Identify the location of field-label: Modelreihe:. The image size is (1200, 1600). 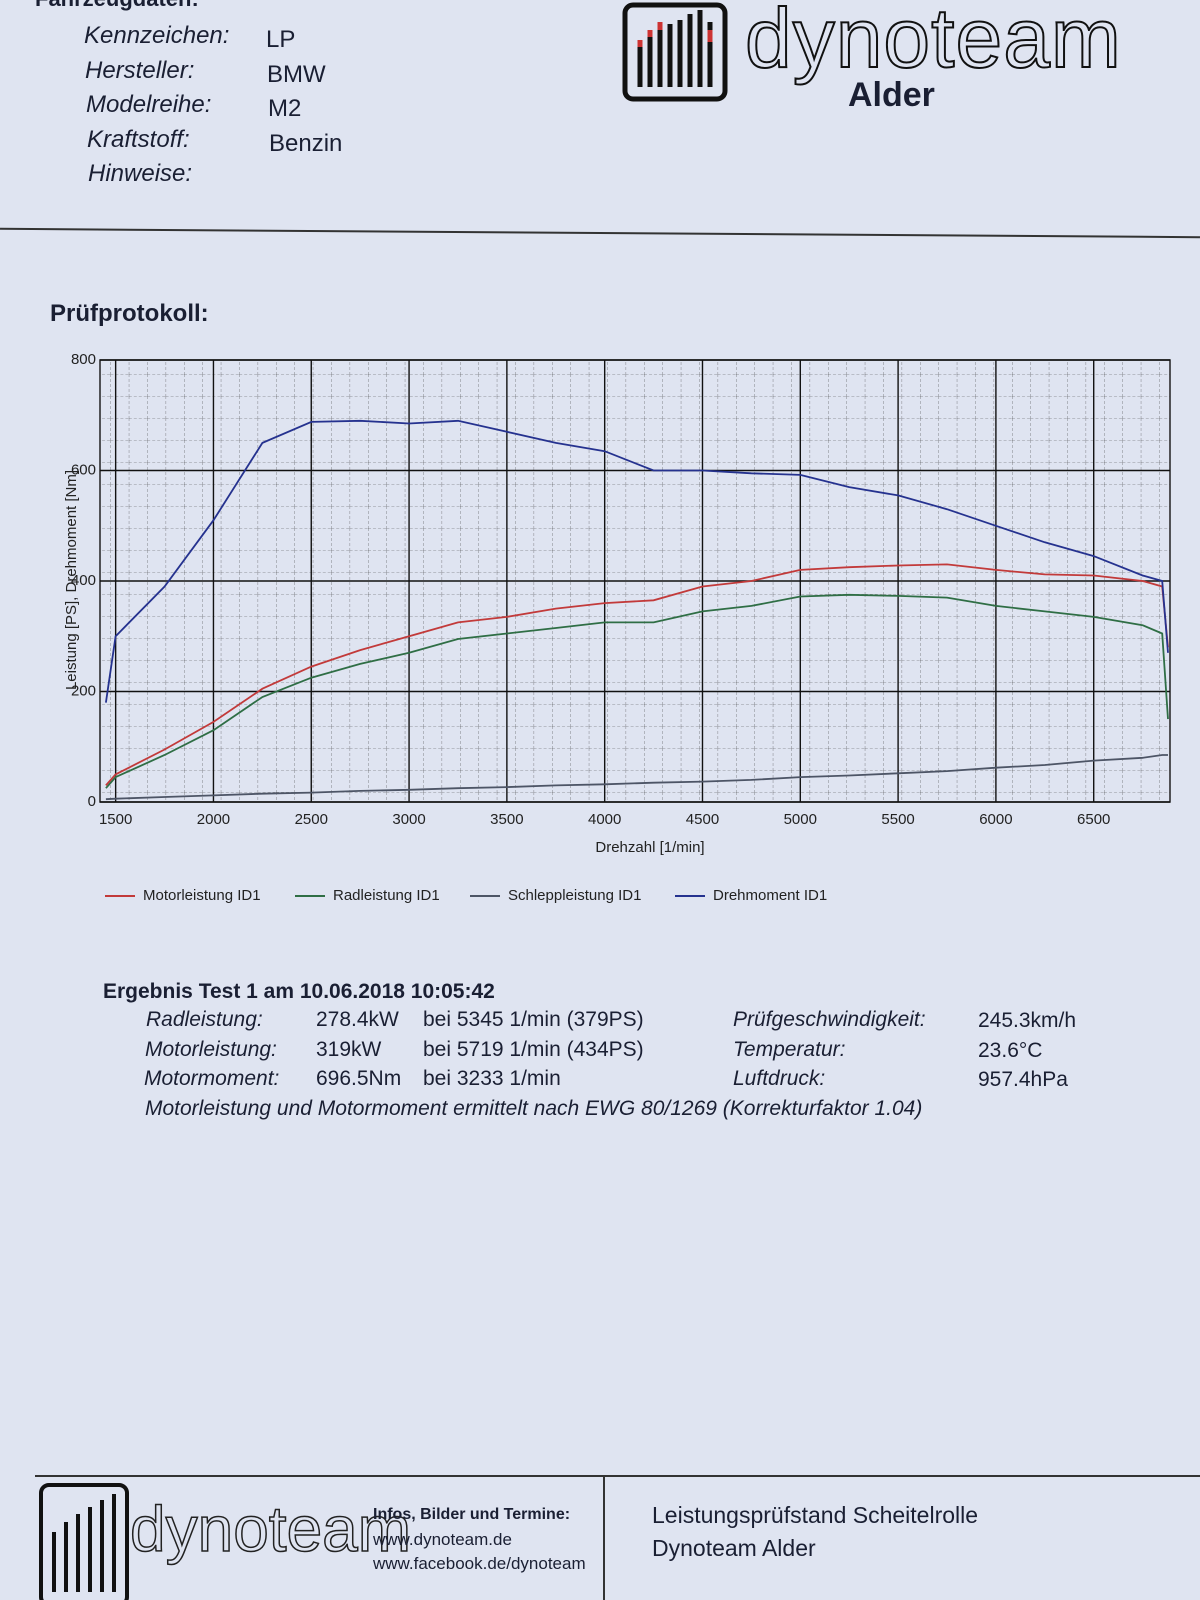
(149, 104).